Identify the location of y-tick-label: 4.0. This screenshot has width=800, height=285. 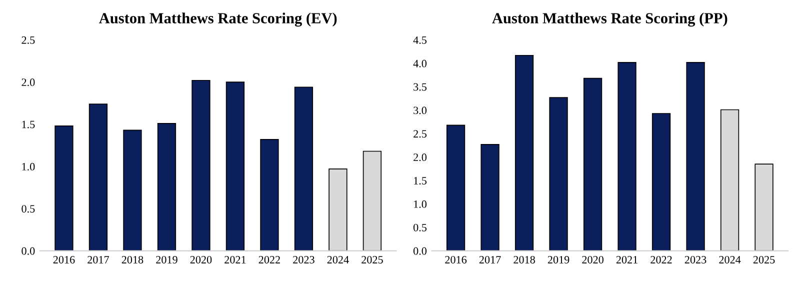
(420, 64).